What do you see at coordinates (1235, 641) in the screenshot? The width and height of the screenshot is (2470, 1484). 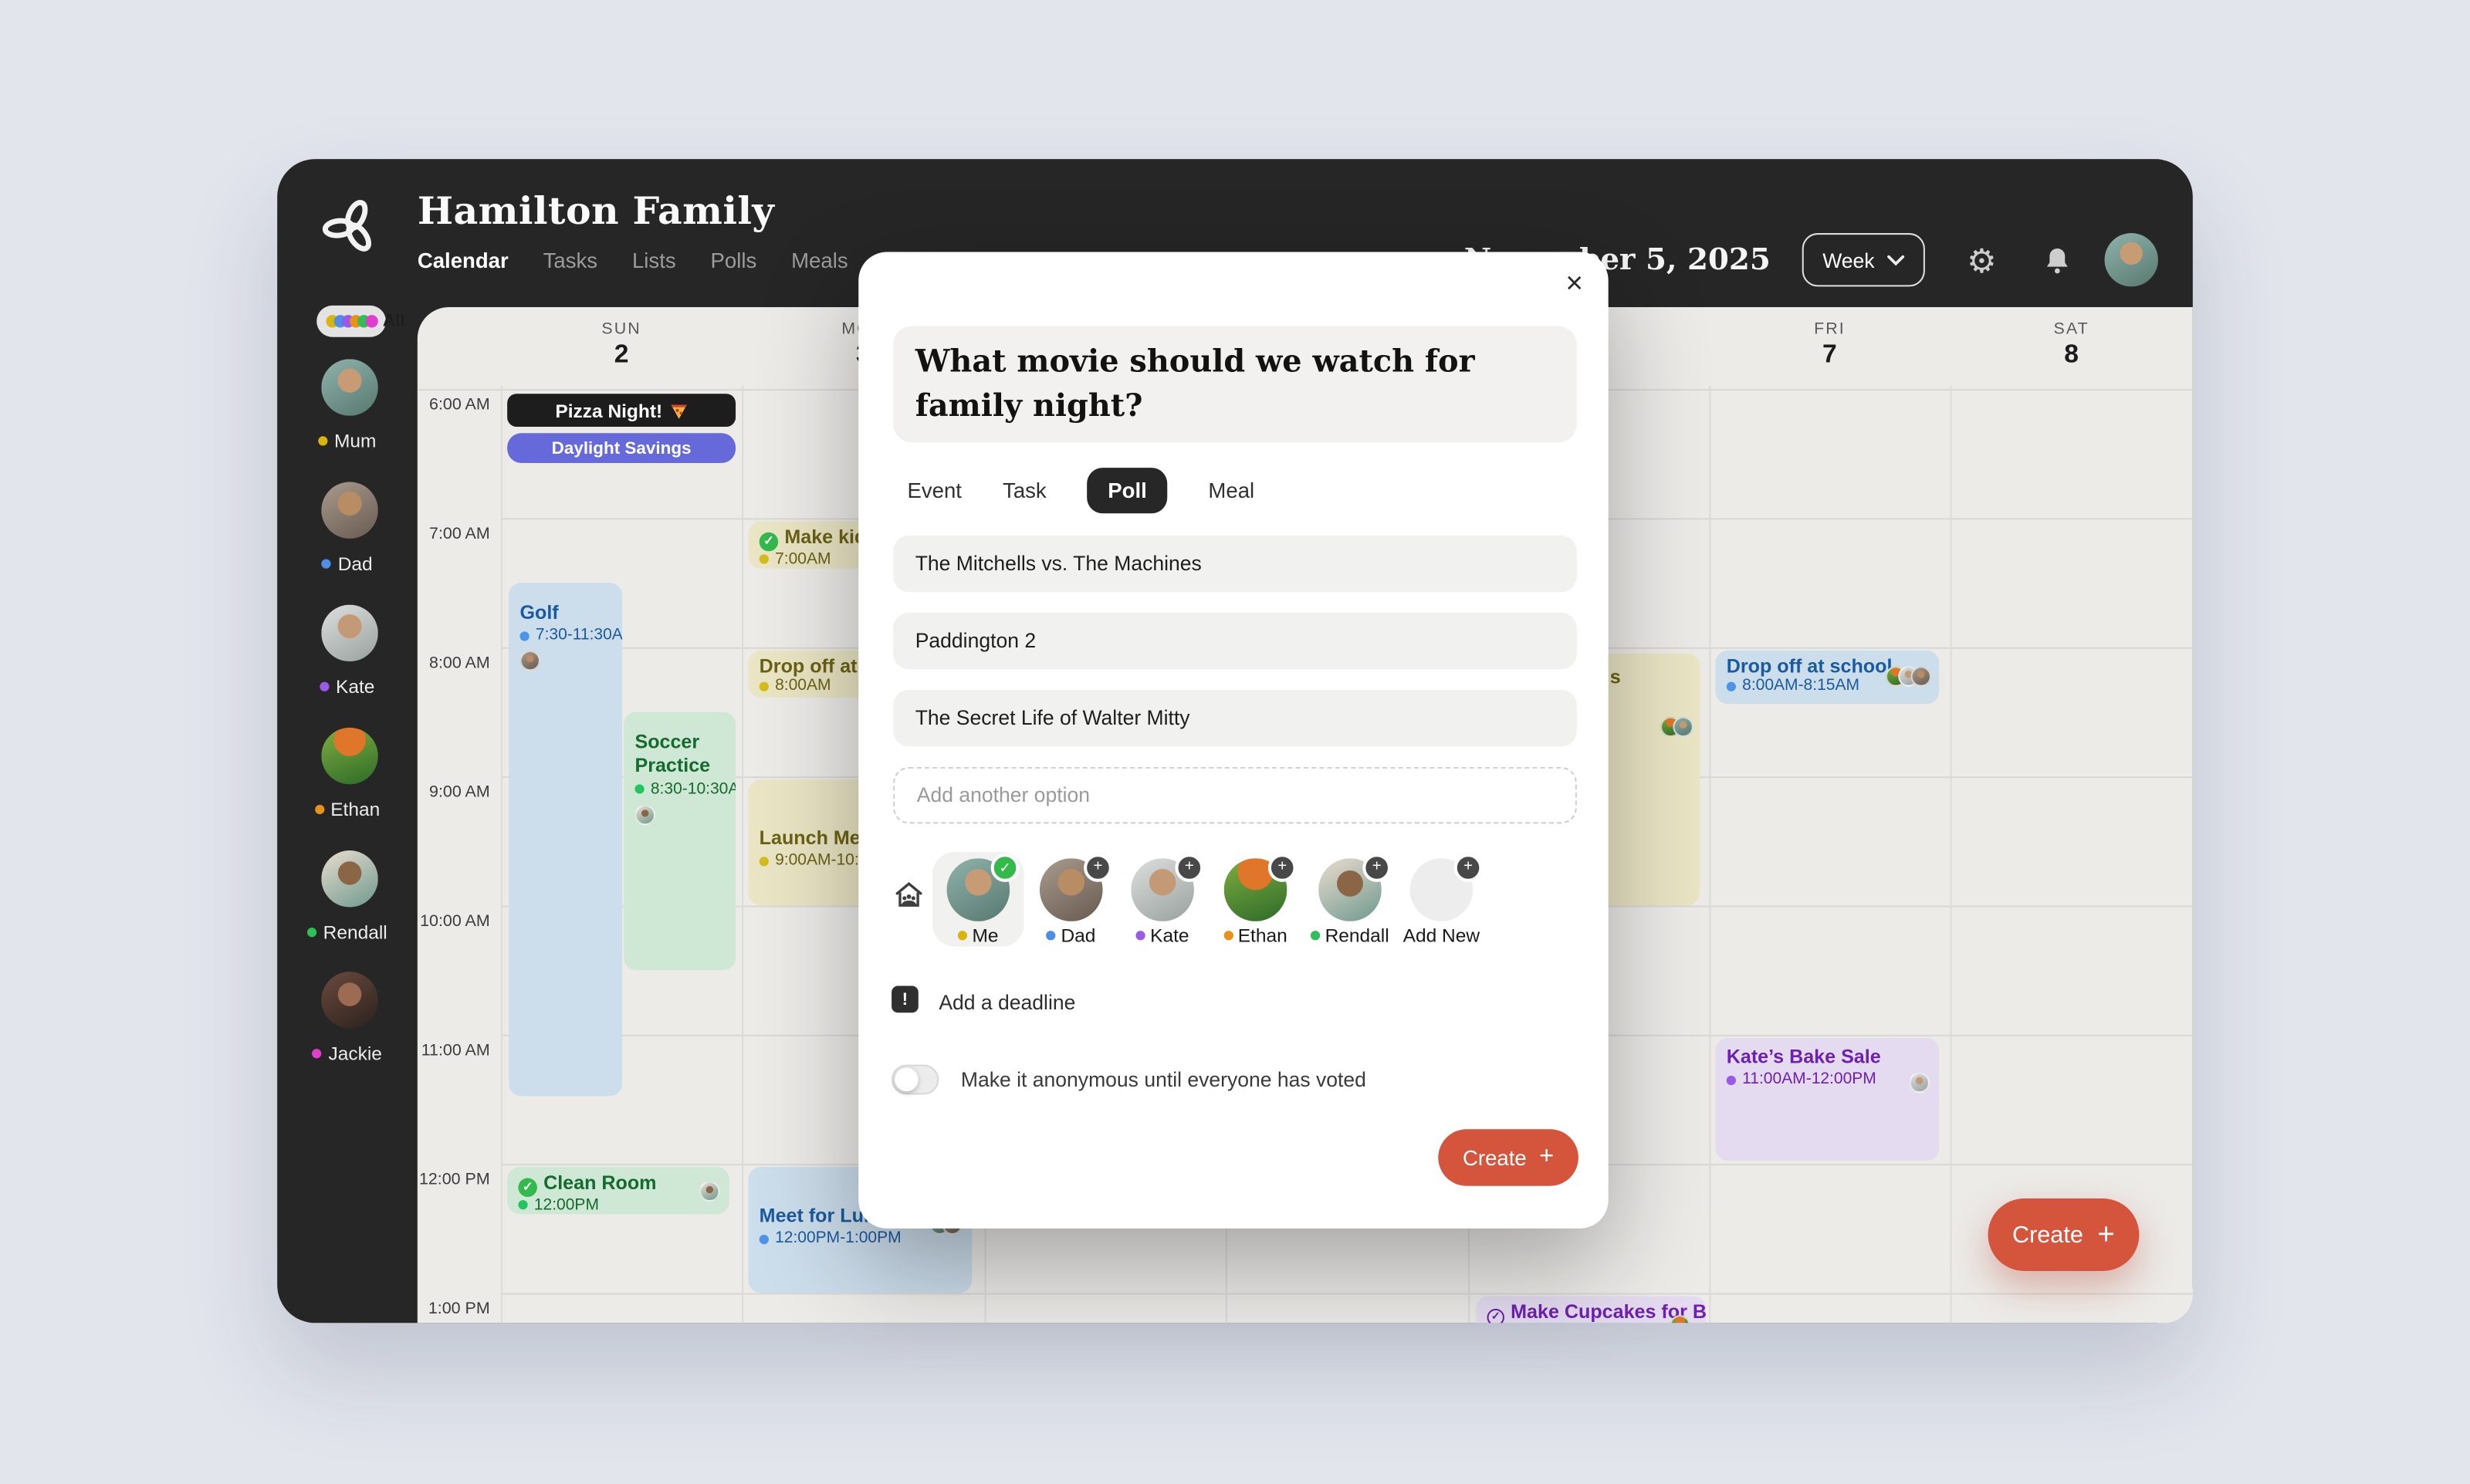 I see `poll-option-2: Paddington 2` at bounding box center [1235, 641].